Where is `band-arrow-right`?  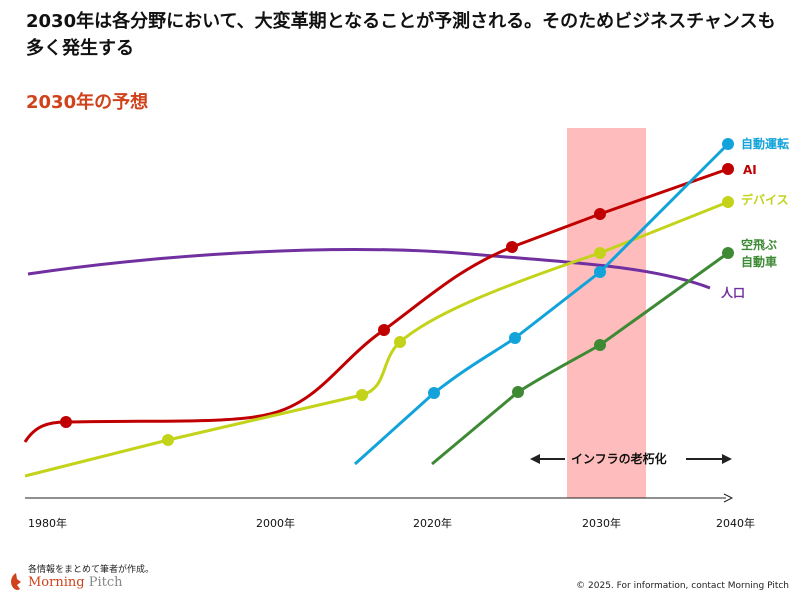
band-arrow-right is located at coordinates (727, 459).